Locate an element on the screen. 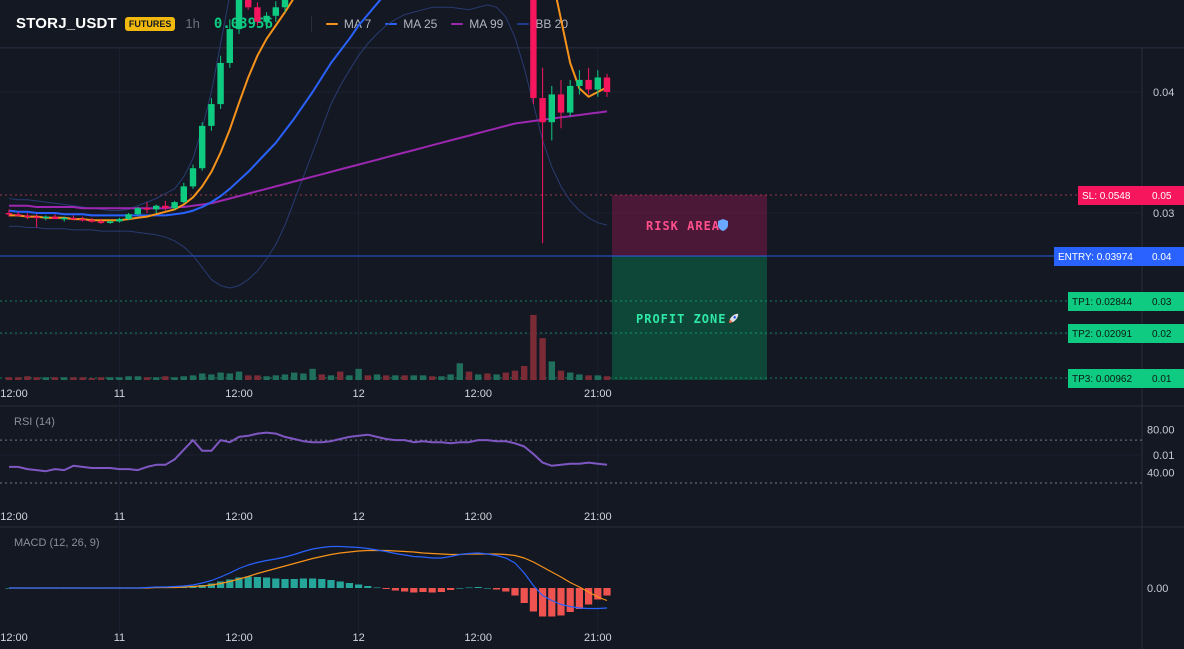 This screenshot has height=649, width=1184. macd-line is located at coordinates (308, 577).